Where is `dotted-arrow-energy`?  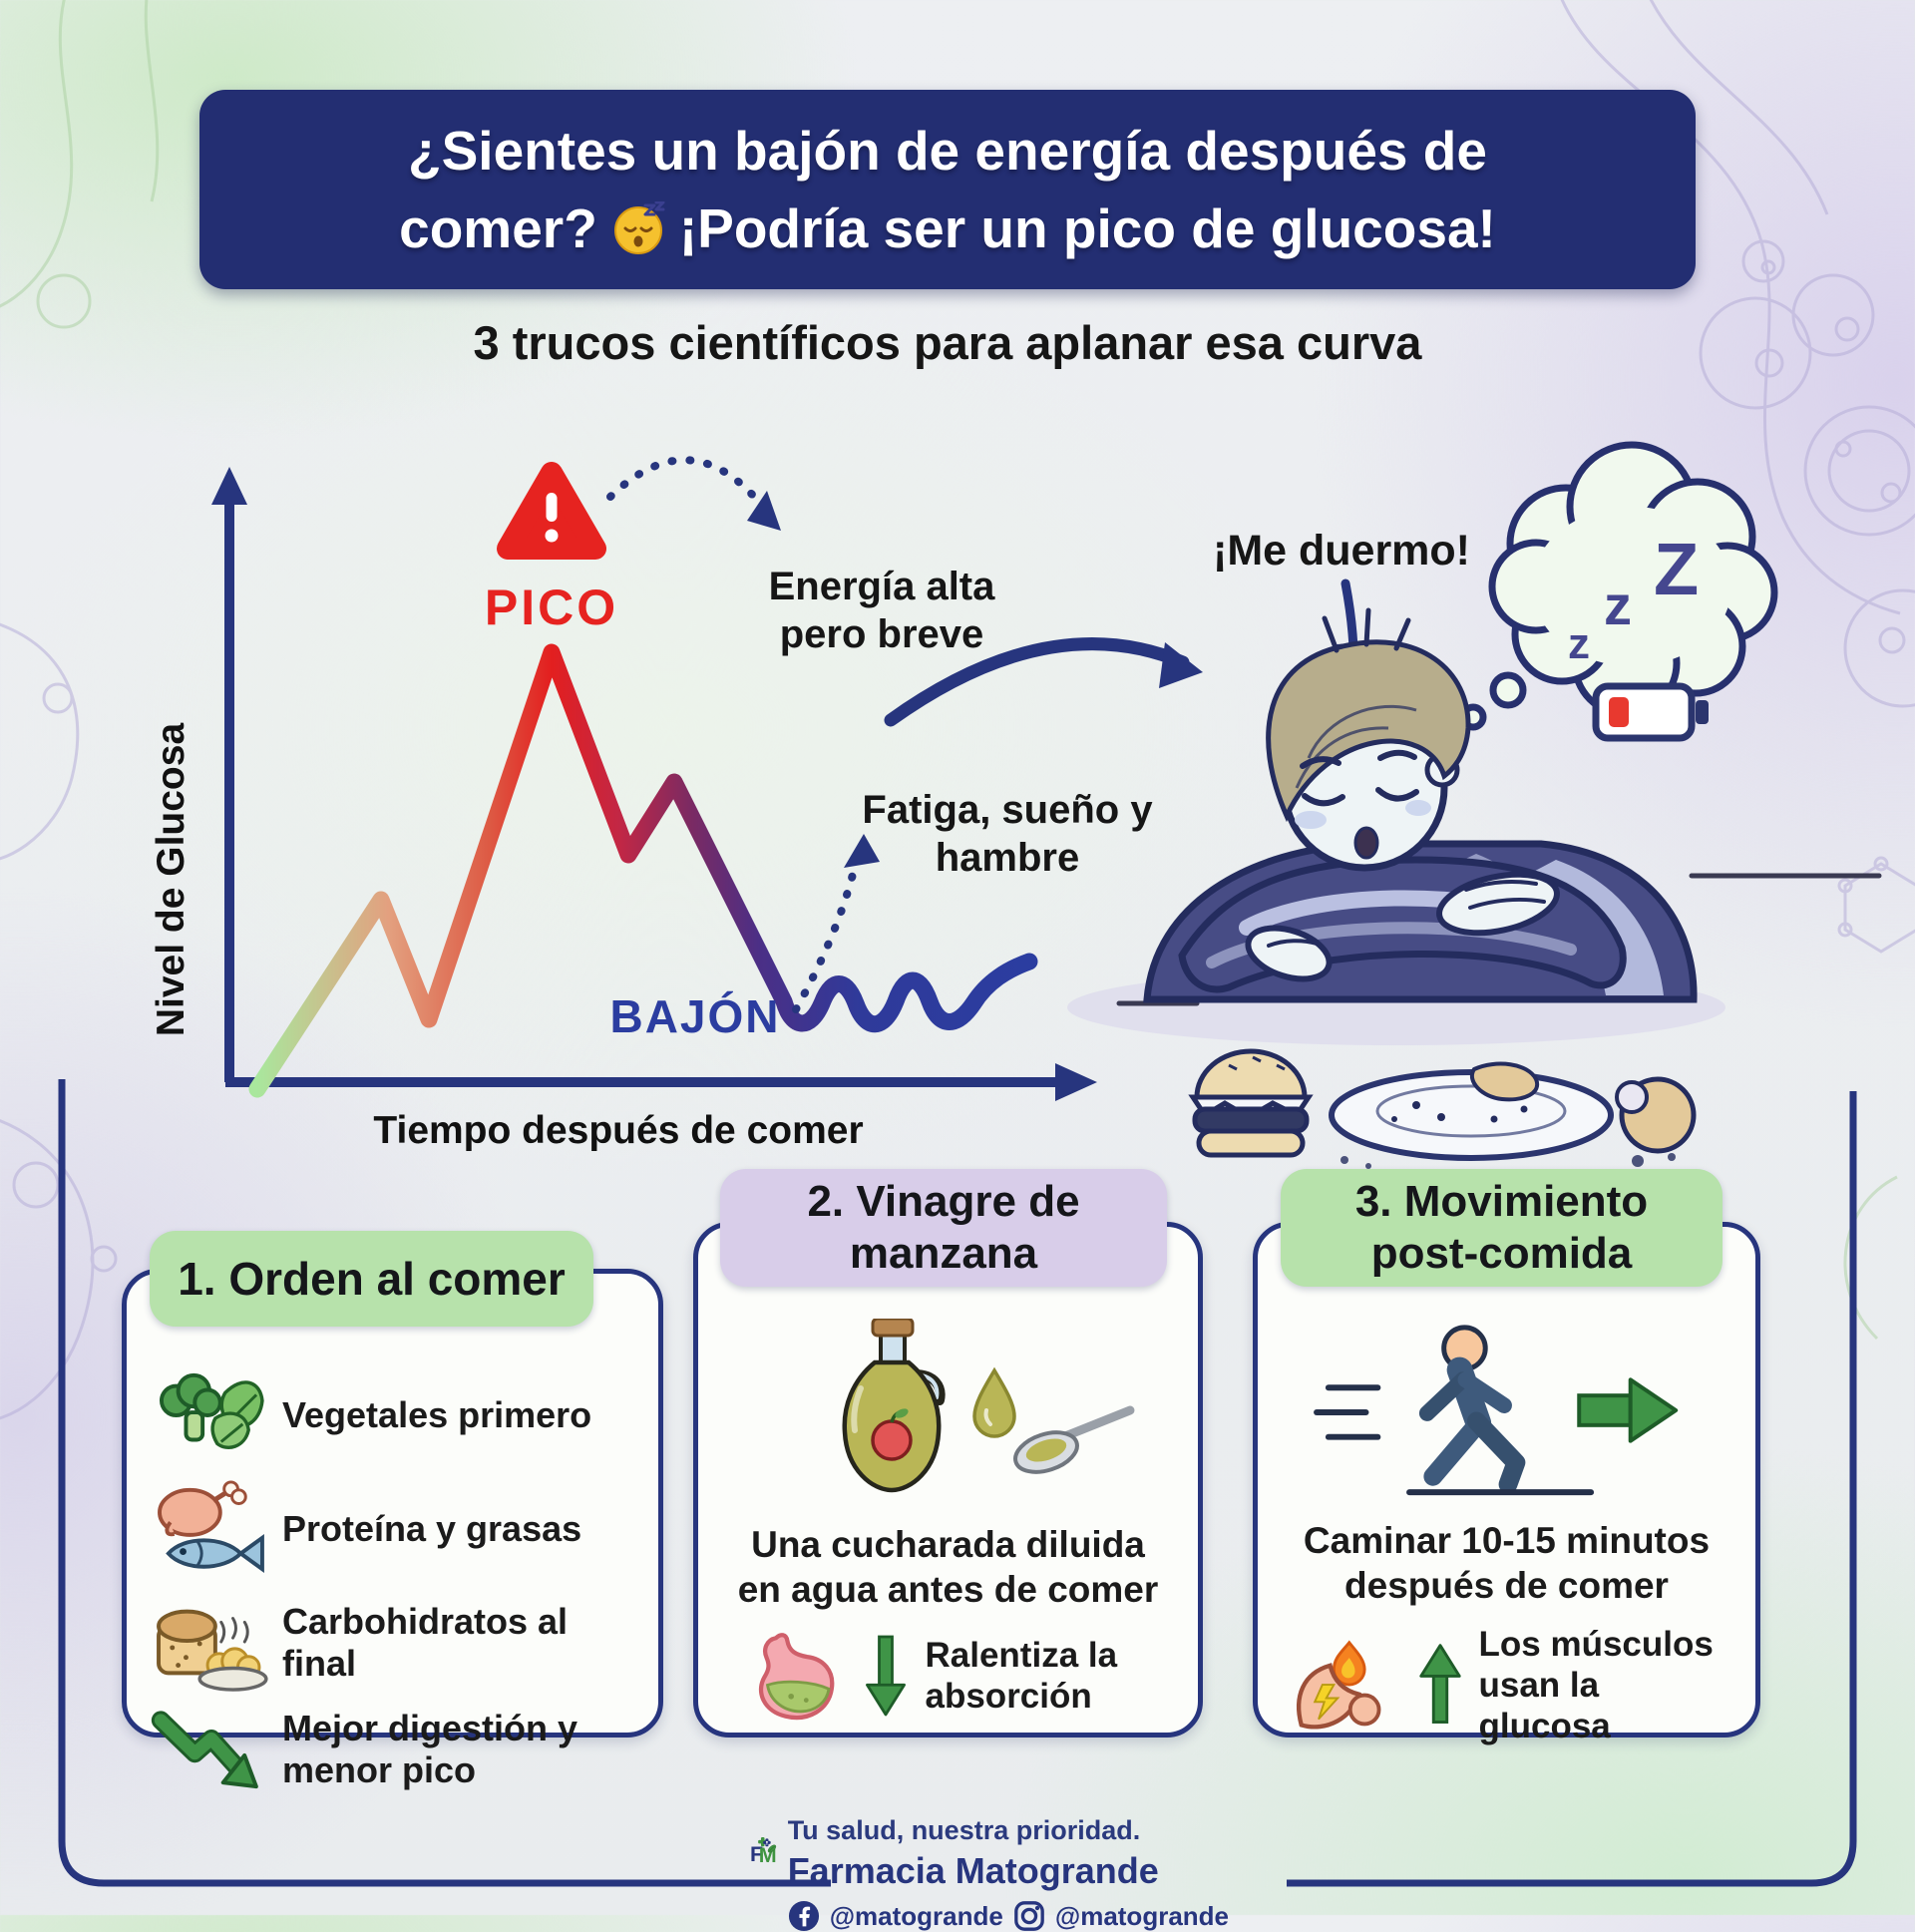
dotted-arrow-energy is located at coordinates (693, 494).